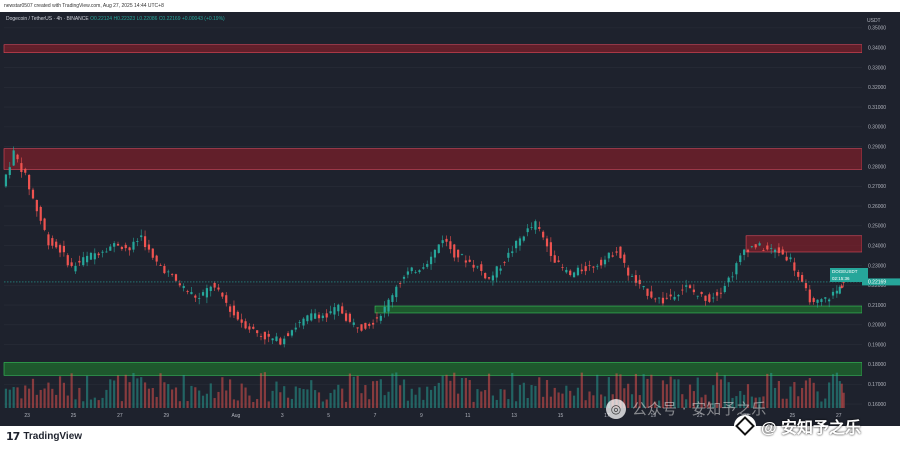  I want to click on price-tick-label: 0.29000, so click(877, 147).